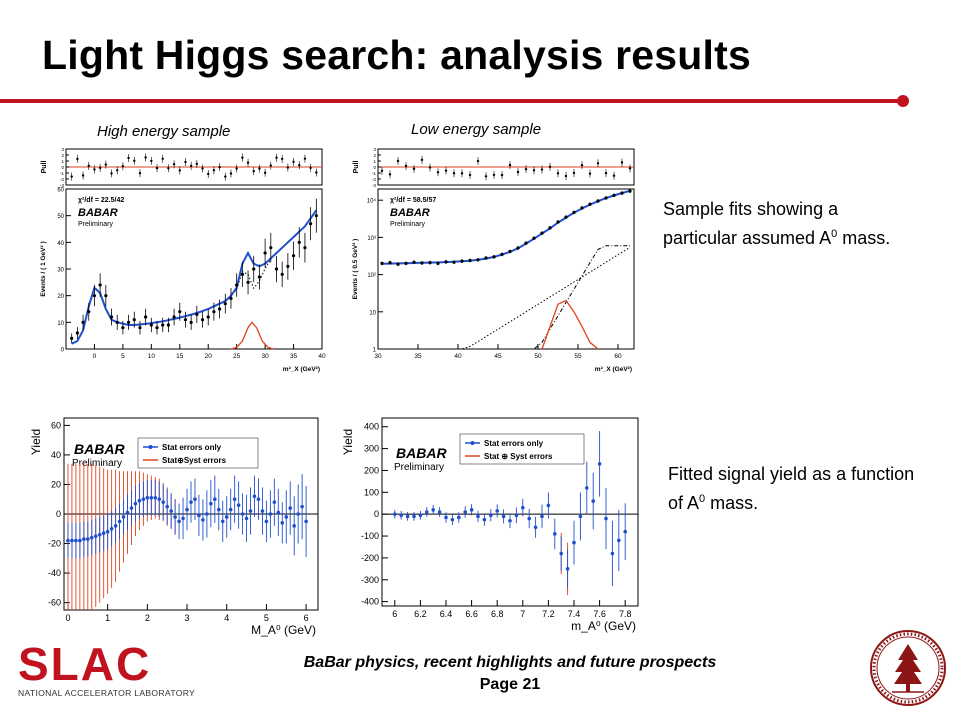  What do you see at coordinates (864, 238) in the screenshot?
I see `description-fits-tail: mass.` at bounding box center [864, 238].